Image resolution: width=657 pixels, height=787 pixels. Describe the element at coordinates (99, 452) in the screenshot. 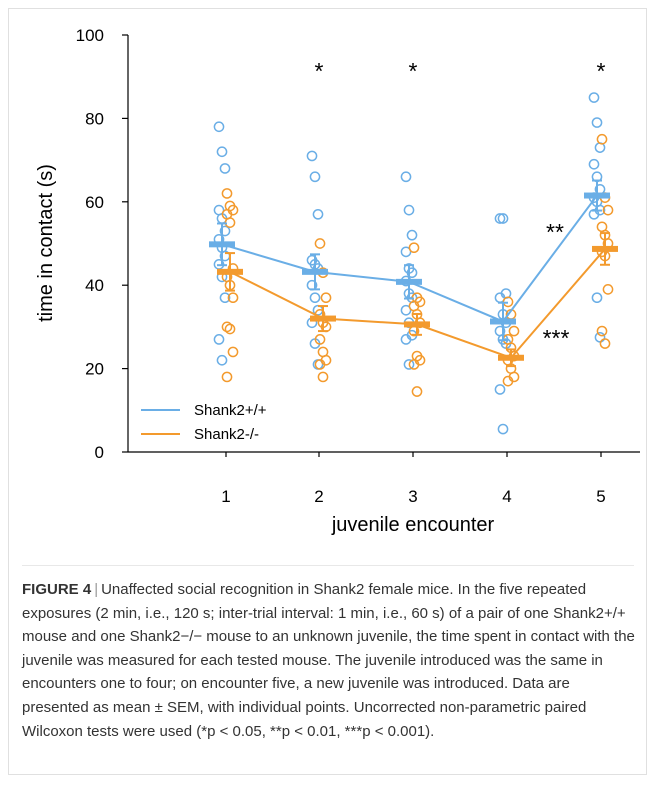

I see `y-tick-label: 0` at that location.